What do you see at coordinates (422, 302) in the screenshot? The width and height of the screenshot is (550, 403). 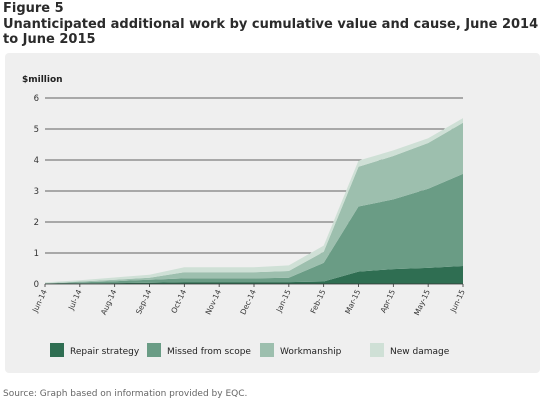 I see `x-tick-label: May-15` at bounding box center [422, 302].